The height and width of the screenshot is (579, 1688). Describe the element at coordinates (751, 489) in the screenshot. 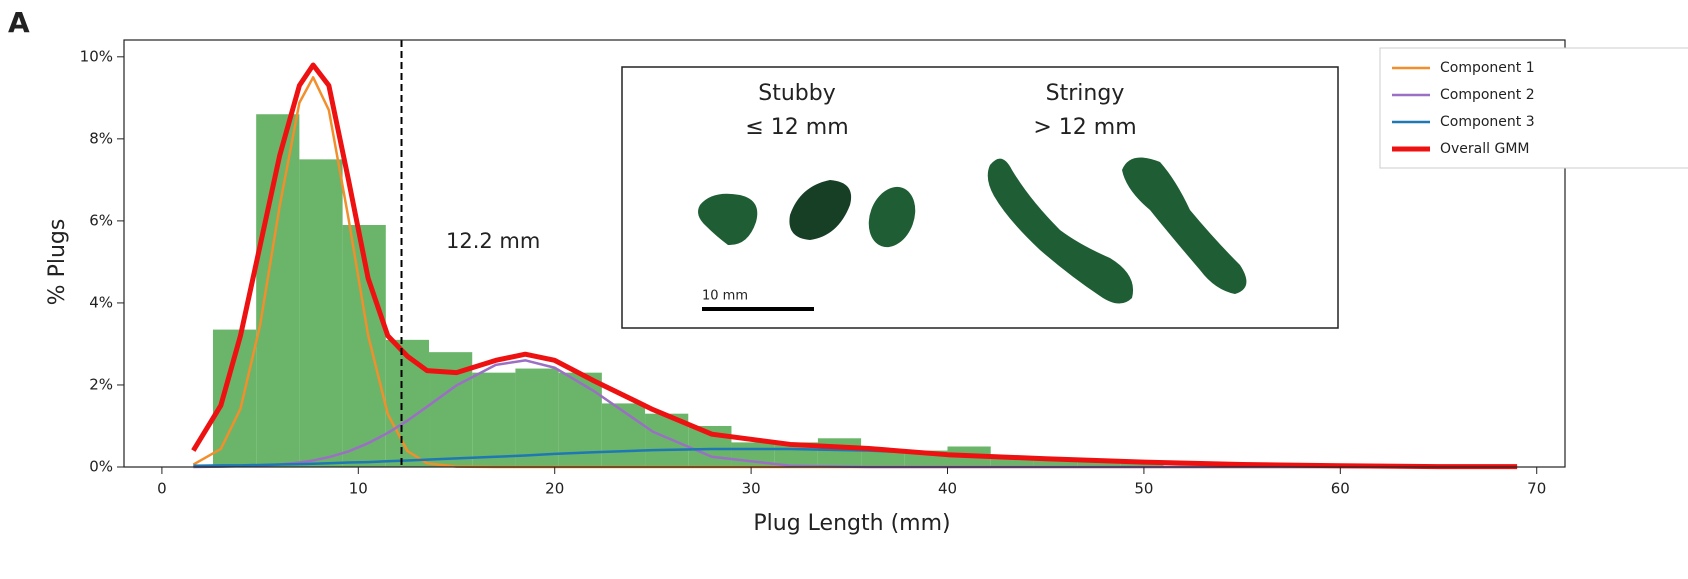

I see `x-tick-label: 30` at that location.